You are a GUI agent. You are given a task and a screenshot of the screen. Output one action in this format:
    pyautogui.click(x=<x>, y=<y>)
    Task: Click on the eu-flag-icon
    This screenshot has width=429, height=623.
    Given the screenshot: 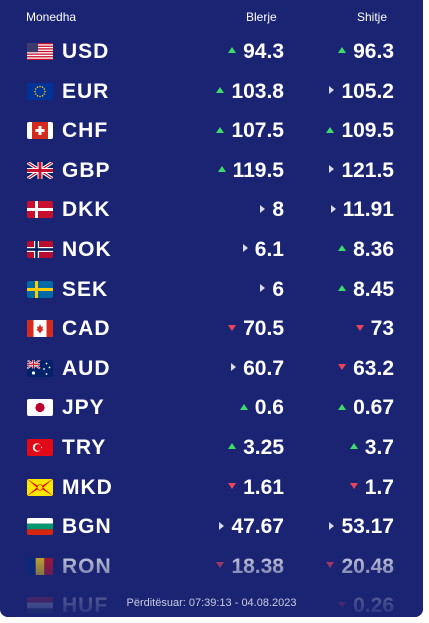 What is the action you would take?
    pyautogui.click(x=40, y=91)
    